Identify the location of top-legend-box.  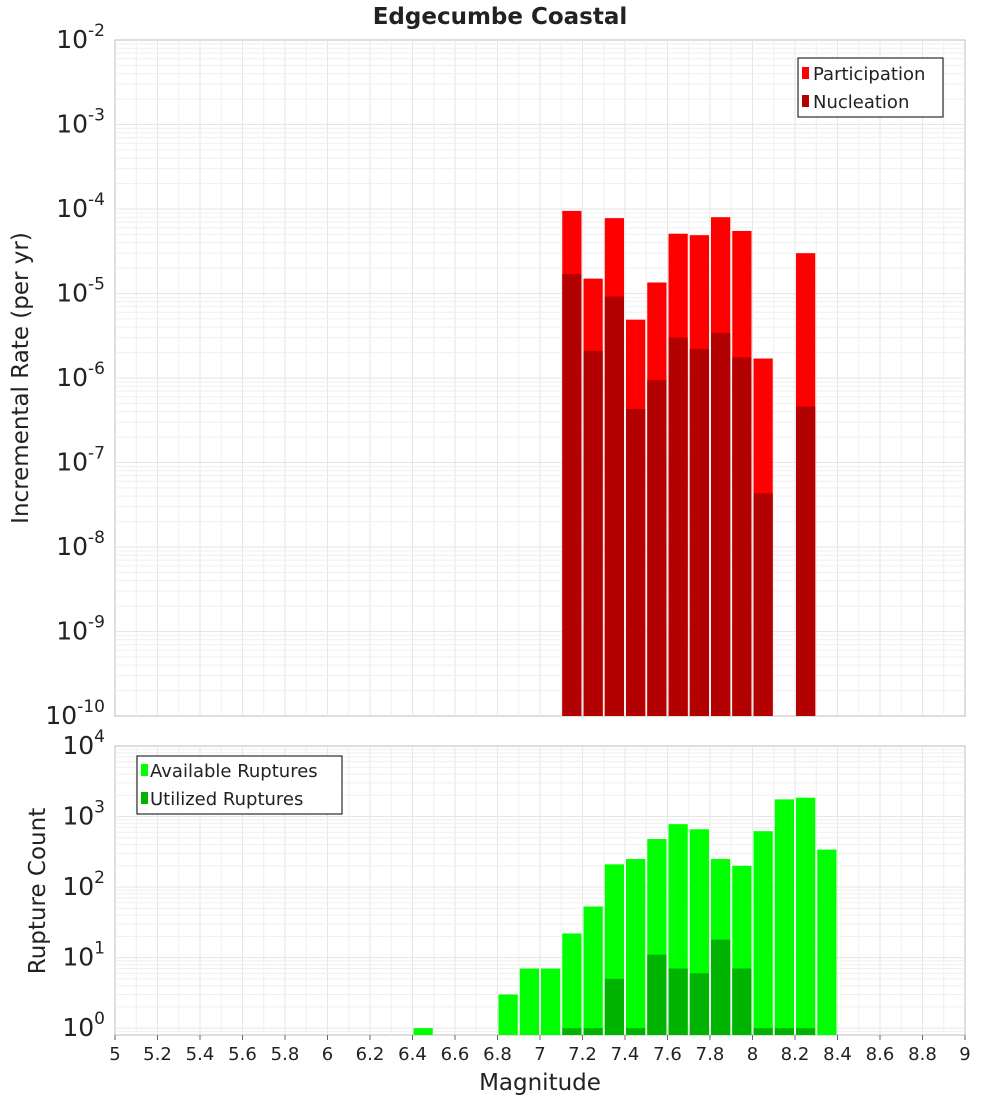
(870, 87).